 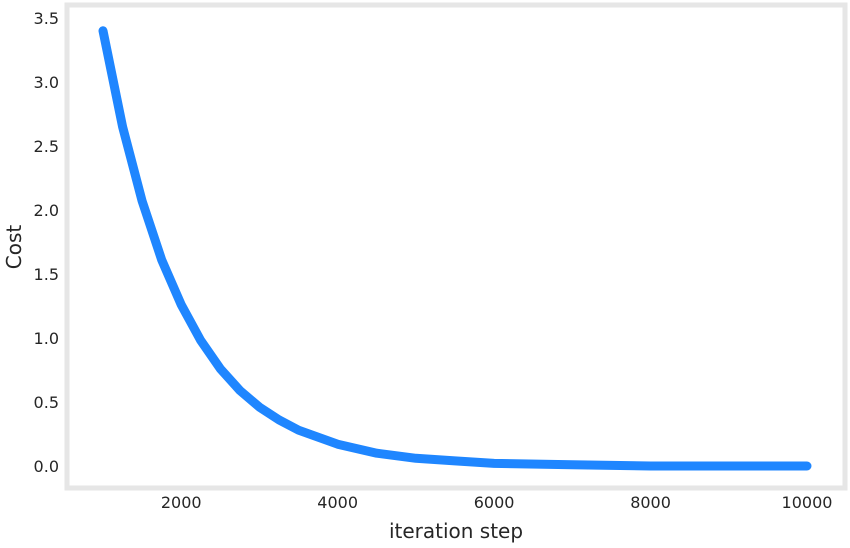 What do you see at coordinates (46, 402) in the screenshot?
I see `y-tick-label: 0.5` at bounding box center [46, 402].